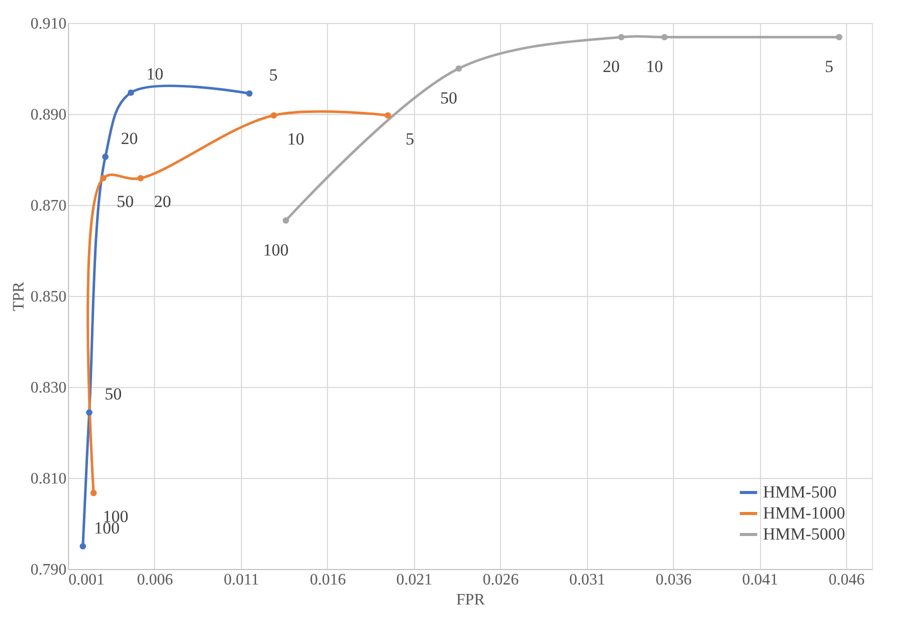  What do you see at coordinates (500, 580) in the screenshot?
I see `x-tick-label: 0.026` at bounding box center [500, 580].